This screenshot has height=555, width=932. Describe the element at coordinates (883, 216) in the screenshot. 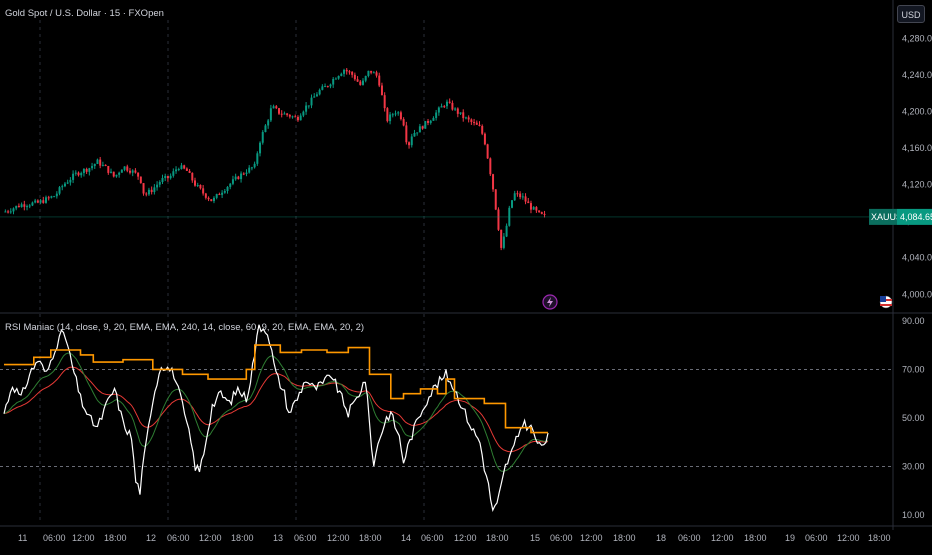

I see `price-tag-symbol-bg` at that location.